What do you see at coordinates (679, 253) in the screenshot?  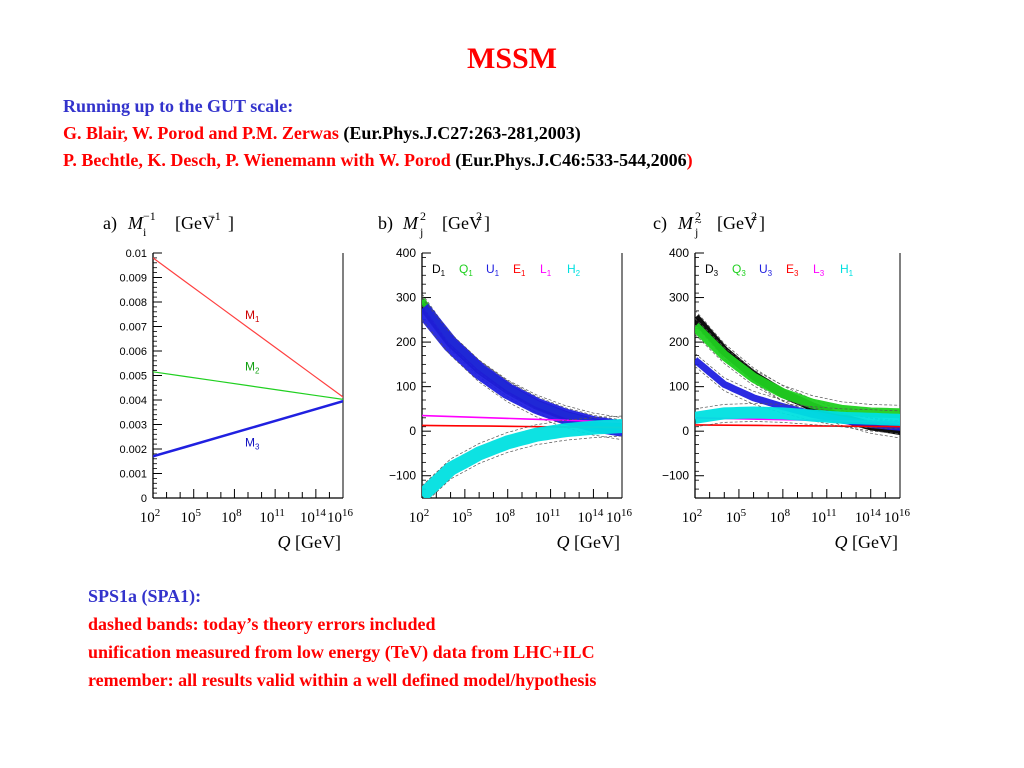 I see `y-tick-label: 400` at bounding box center [679, 253].